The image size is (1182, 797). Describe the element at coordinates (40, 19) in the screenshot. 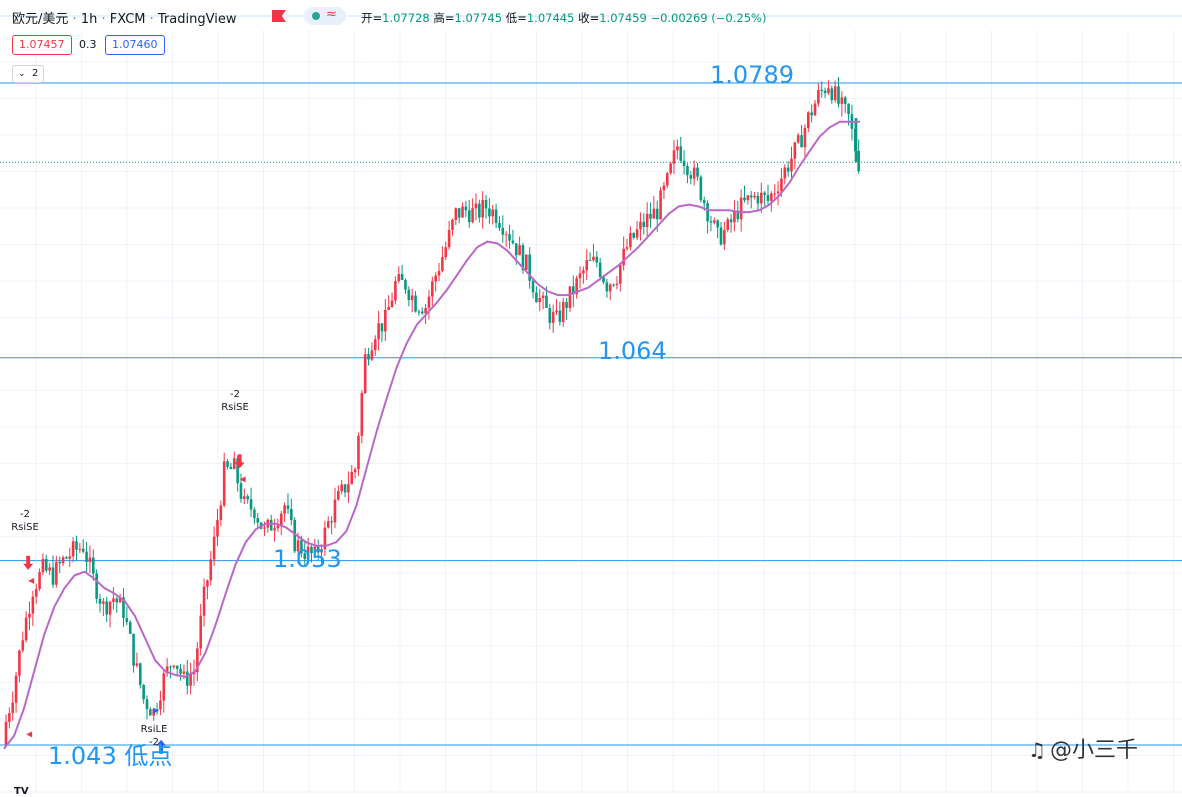

I see `symbol-name: 欧元/美元` at that location.